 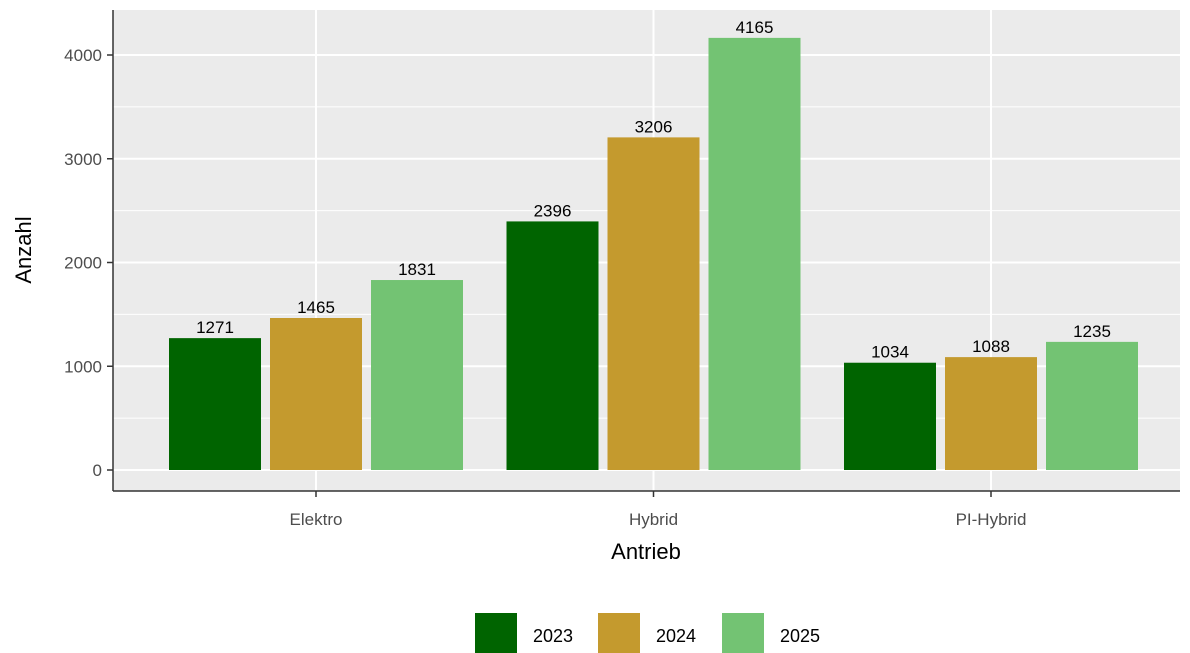 What do you see at coordinates (316, 519) in the screenshot?
I see `x-tick-label: Elektro` at bounding box center [316, 519].